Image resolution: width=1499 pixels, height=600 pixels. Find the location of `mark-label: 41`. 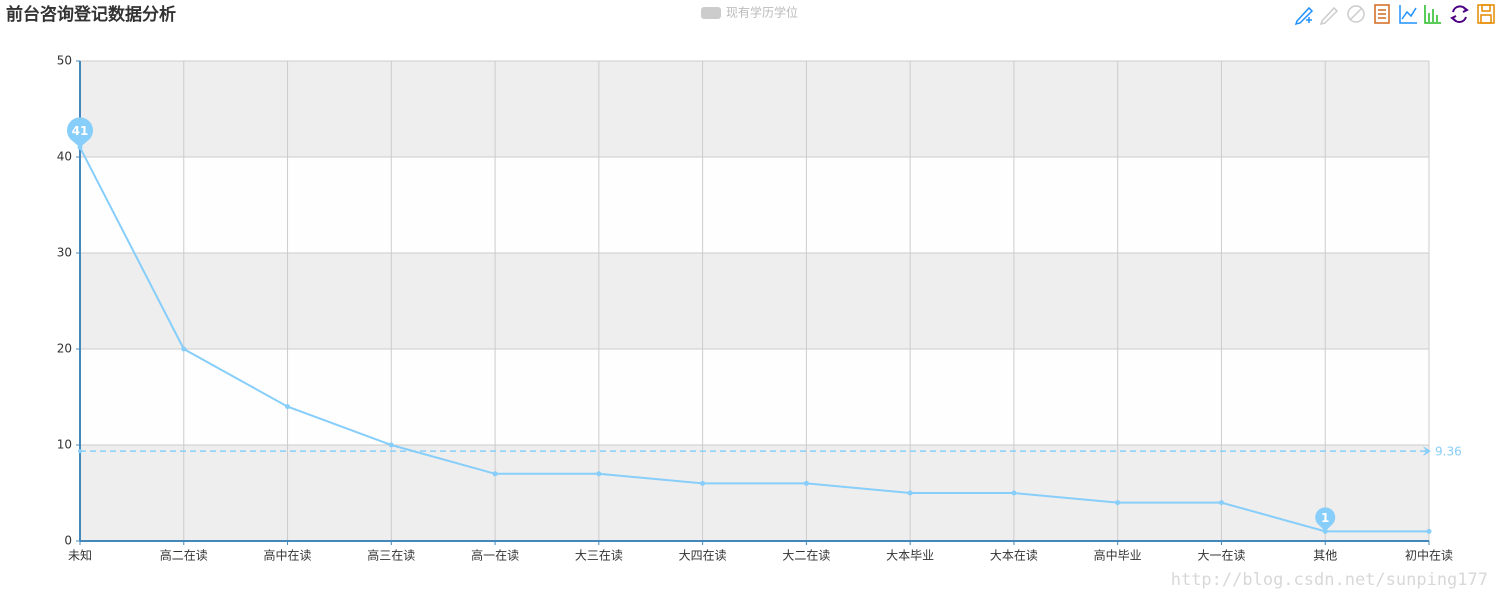

mark-label: 41 is located at coordinates (80, 131).